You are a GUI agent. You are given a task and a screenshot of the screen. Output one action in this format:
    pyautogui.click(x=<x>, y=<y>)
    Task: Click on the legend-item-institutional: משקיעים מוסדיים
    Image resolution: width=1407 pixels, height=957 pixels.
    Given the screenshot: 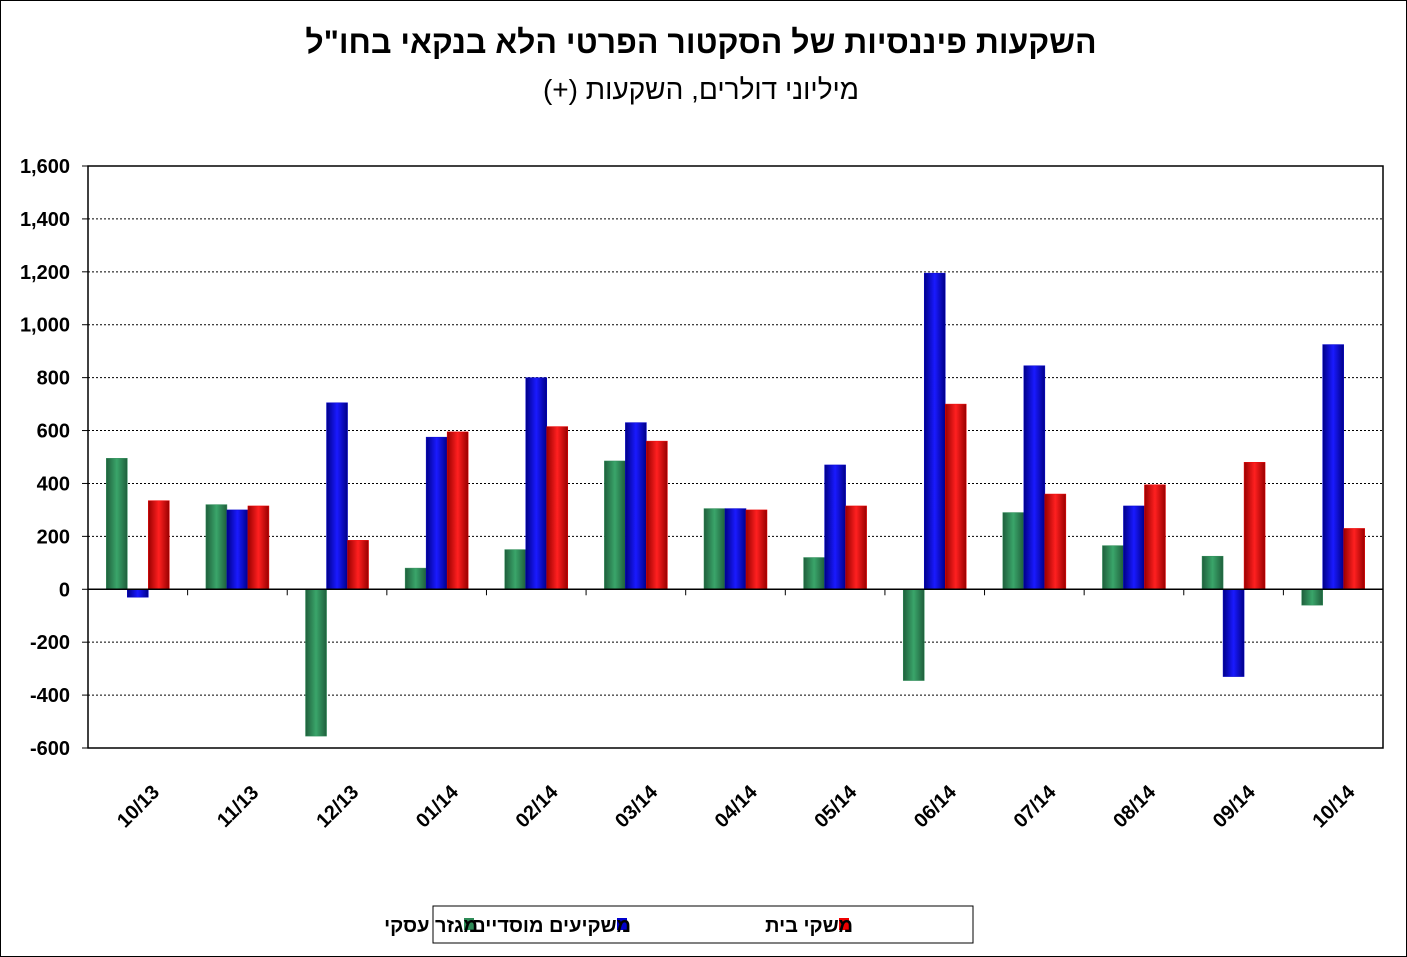 What is the action you would take?
    pyautogui.click(x=551, y=926)
    